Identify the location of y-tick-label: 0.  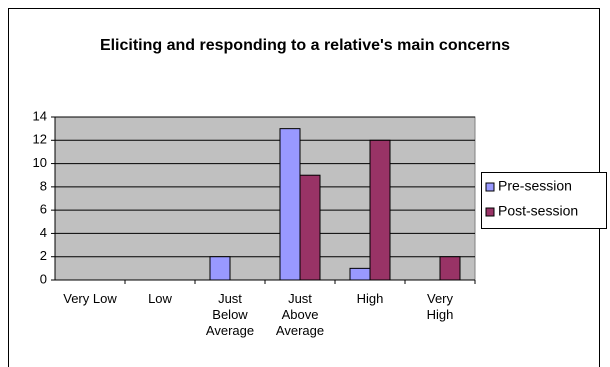
(43, 278).